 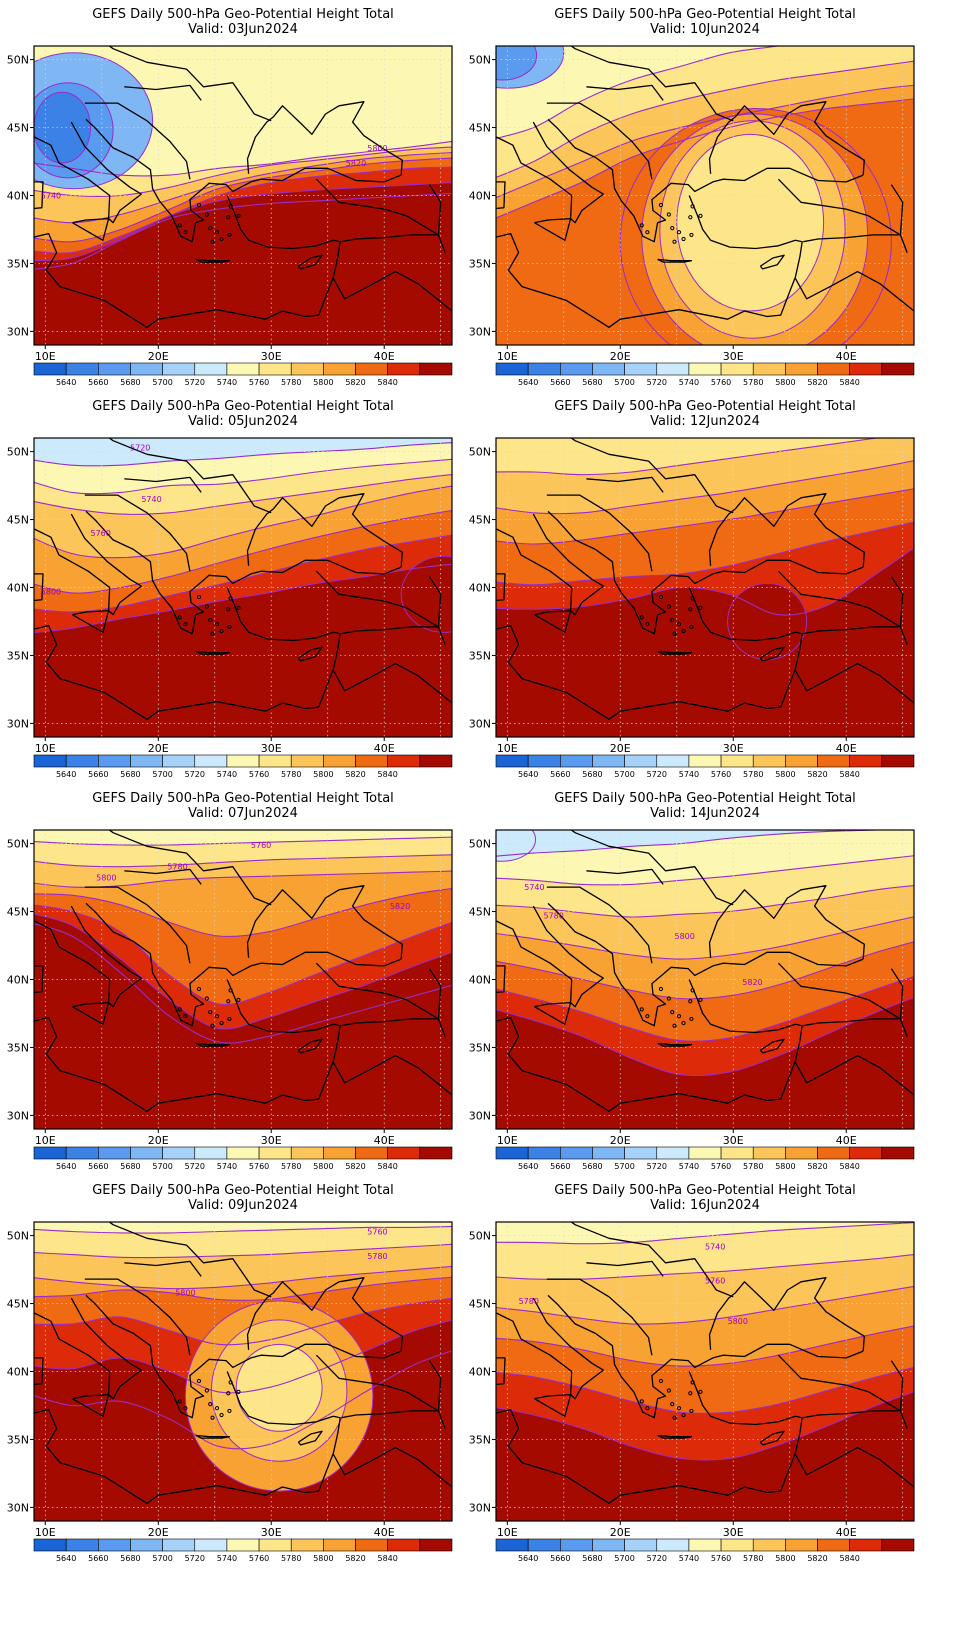 What do you see at coordinates (480, 723) in the screenshot?
I see `y-tick-label: 30N` at bounding box center [480, 723].